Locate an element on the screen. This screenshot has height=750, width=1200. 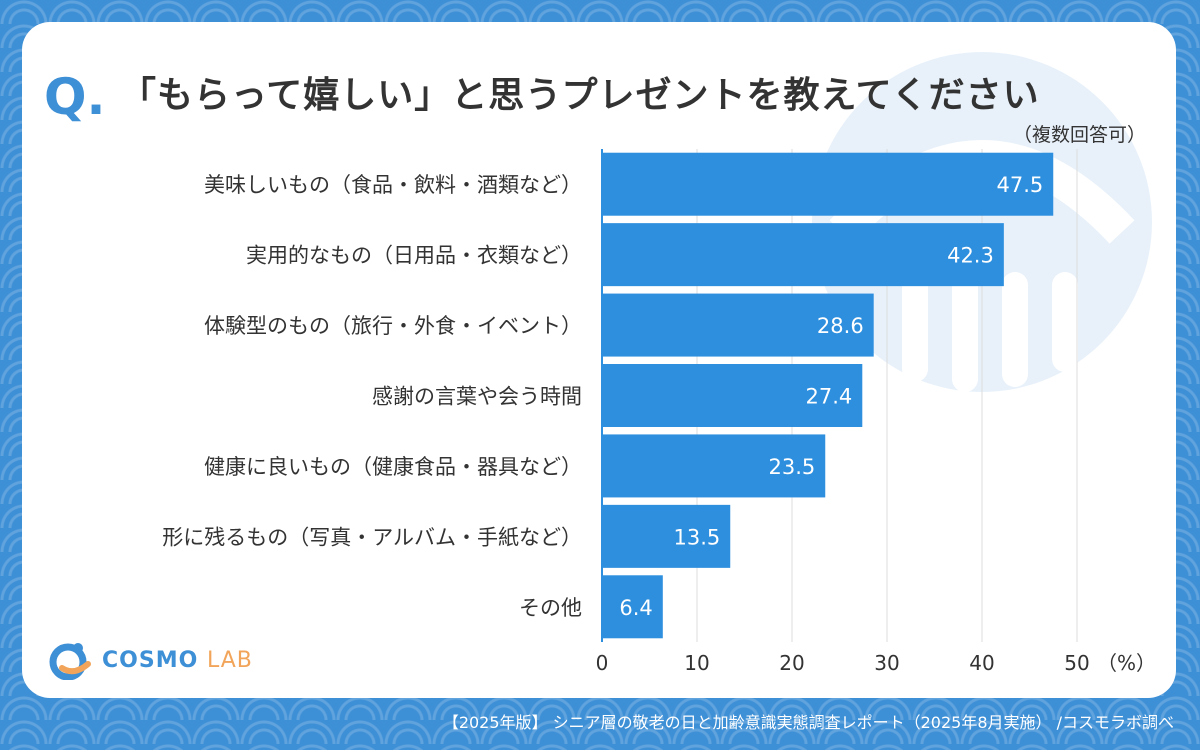
logo-text: COSMO LAB is located at coordinates (177, 660).